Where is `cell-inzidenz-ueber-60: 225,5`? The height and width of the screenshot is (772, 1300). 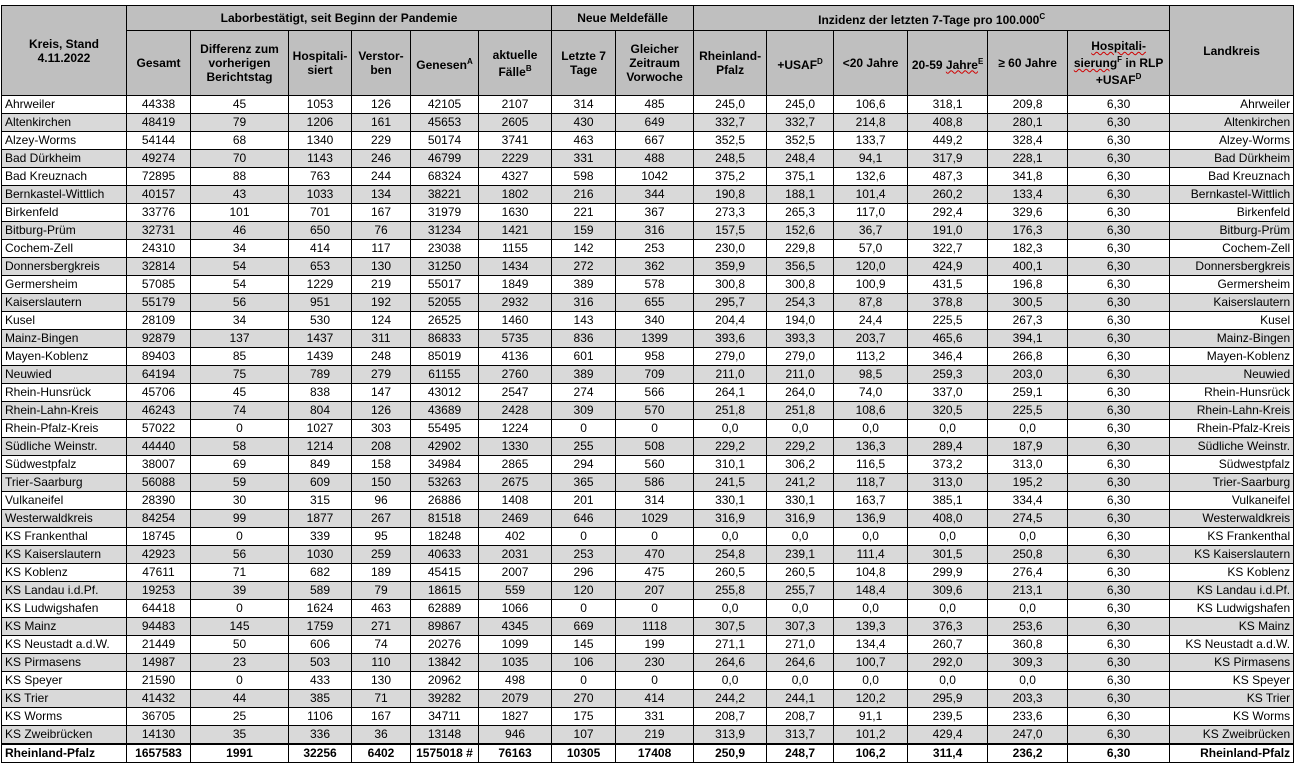 cell-inzidenz-ueber-60: 225,5 is located at coordinates (1028, 410).